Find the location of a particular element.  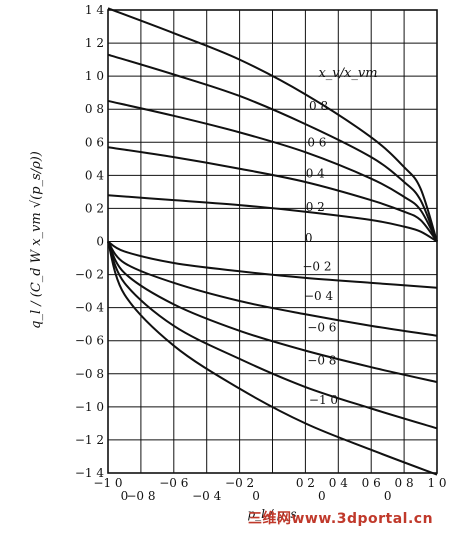

y-tick-label: 0 4 is located at coordinates (94, 175).